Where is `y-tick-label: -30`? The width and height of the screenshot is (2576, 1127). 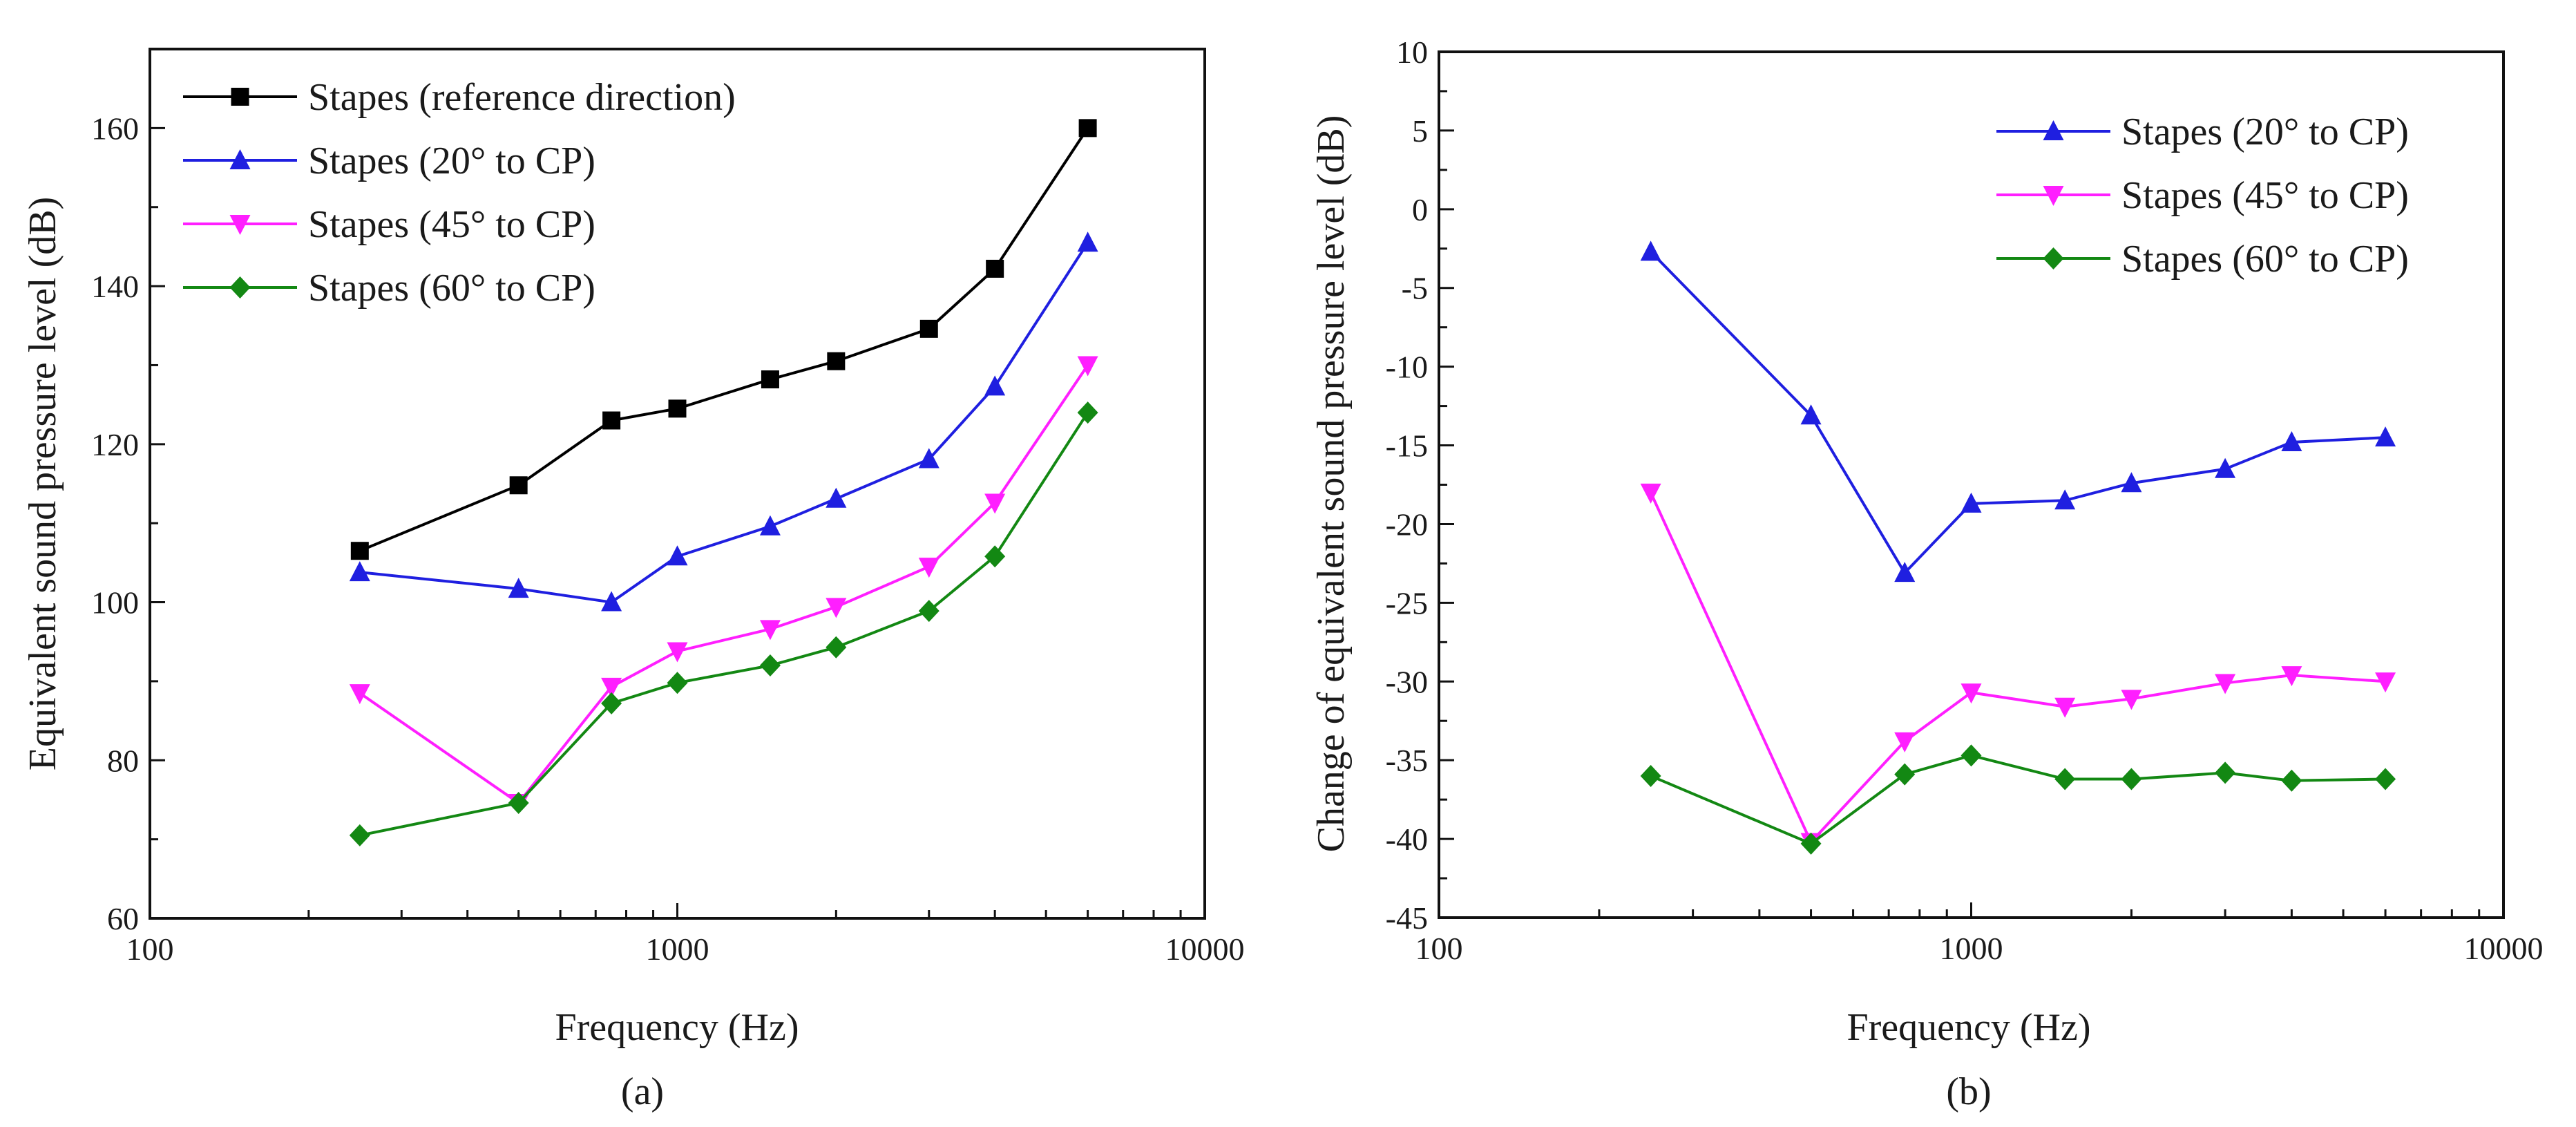 y-tick-label: -30 is located at coordinates (1407, 681).